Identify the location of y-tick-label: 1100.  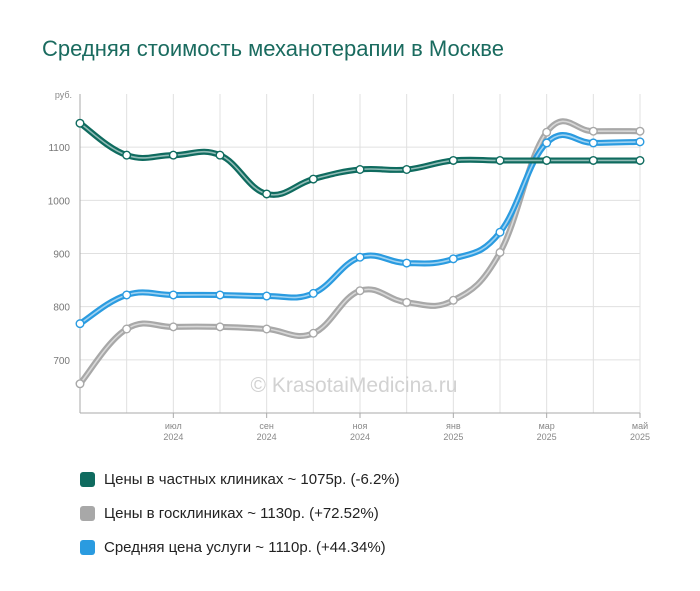
(59, 148).